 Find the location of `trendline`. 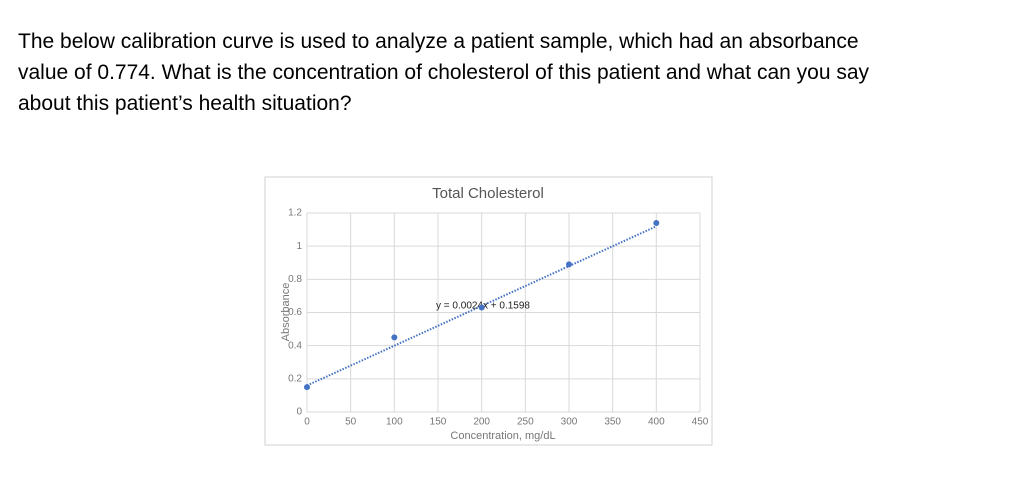

trendline is located at coordinates (481, 306).